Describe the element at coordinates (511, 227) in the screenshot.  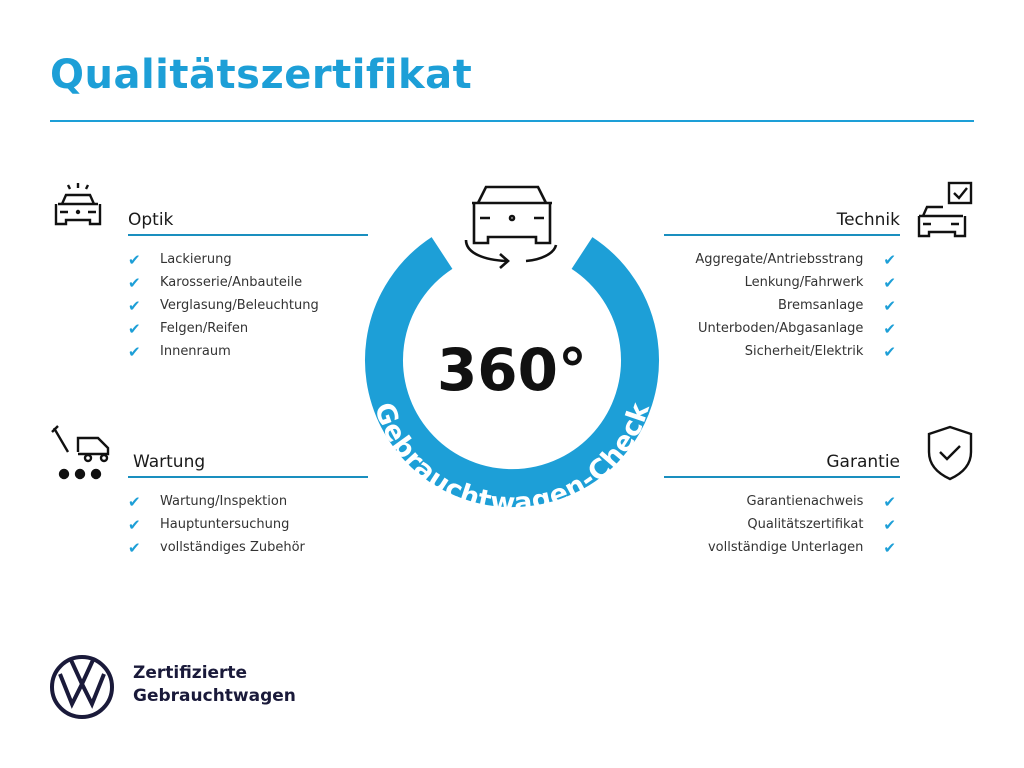
I see `car-rotate-icon` at that location.